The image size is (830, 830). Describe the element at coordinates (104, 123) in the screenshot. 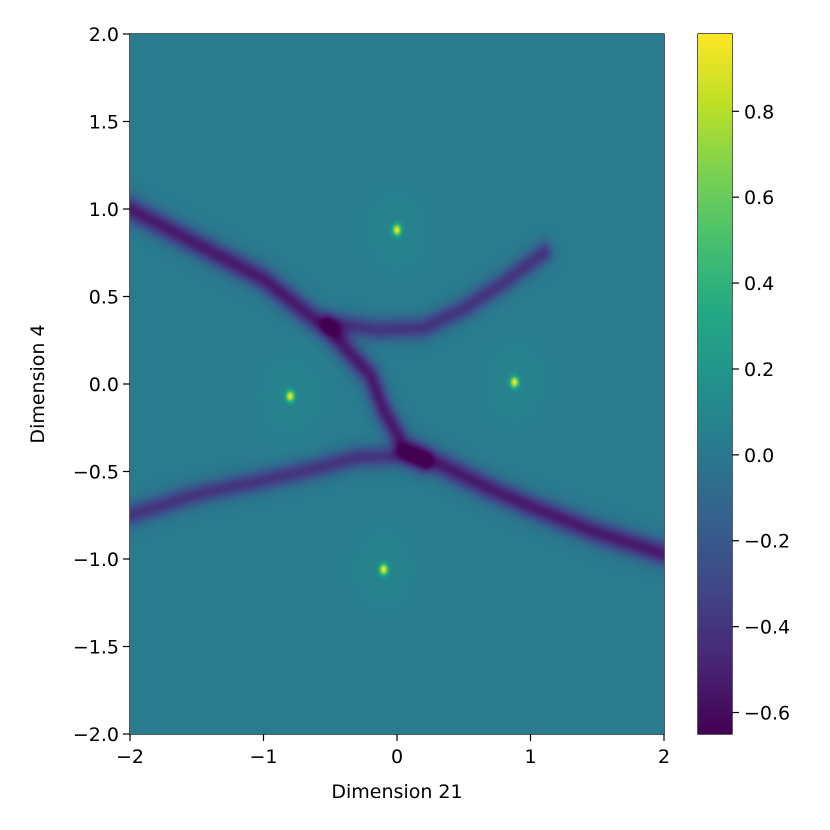

I see `y-tick-label: 1.5` at that location.